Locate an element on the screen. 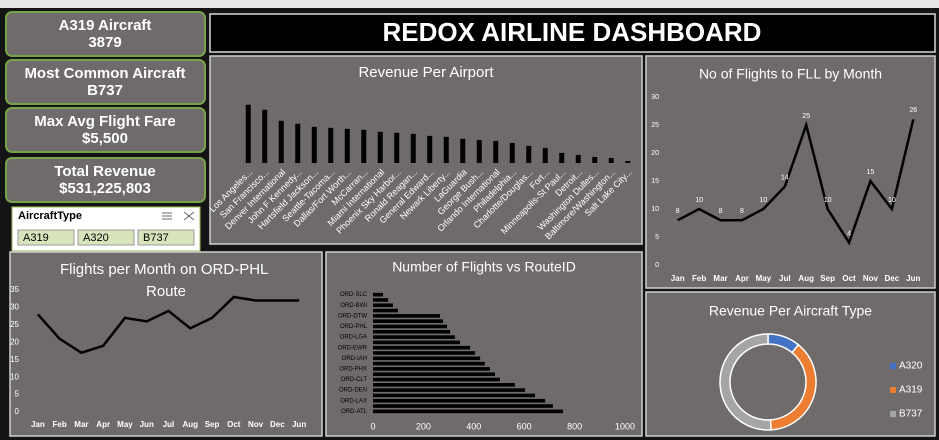 This screenshot has height=440, width=939. y-tick-label: ORD-ATL is located at coordinates (354, 412).